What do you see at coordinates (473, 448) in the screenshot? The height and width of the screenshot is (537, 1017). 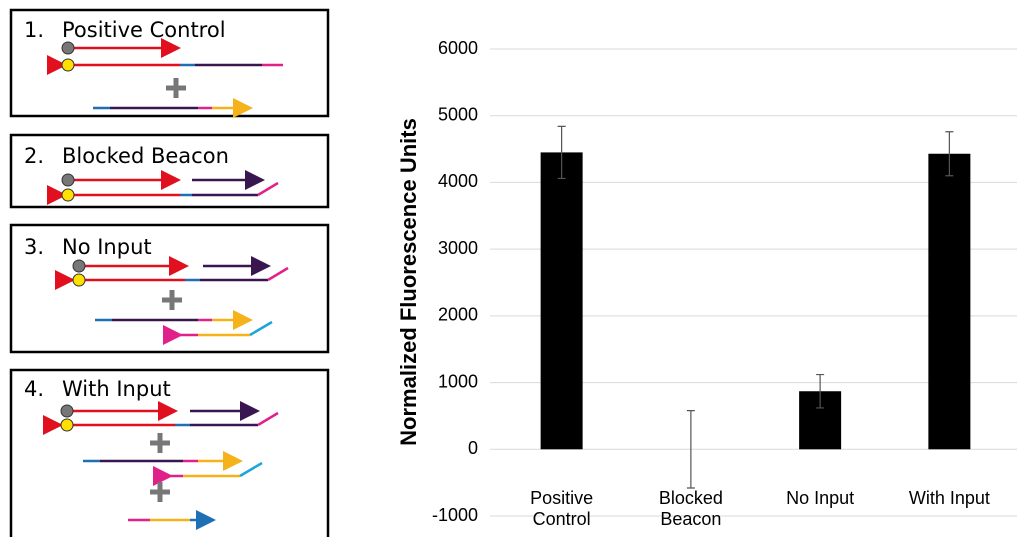 I see `y-tick-label: 0` at bounding box center [473, 448].